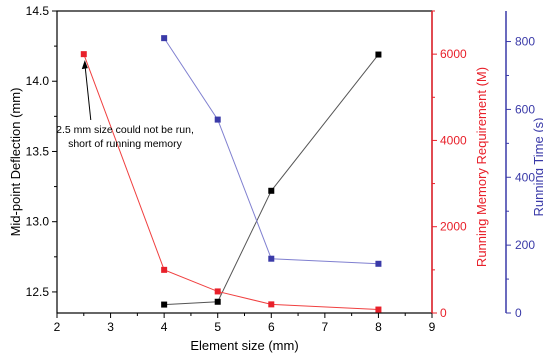 This screenshot has width=543, height=356. Describe the element at coordinates (38, 292) in the screenshot. I see `left-tick-label: 12.5` at that location.